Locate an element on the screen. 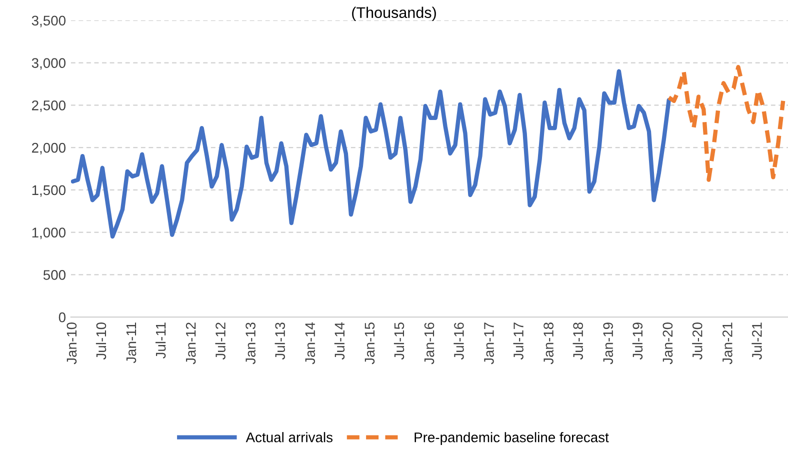  x-tick-label: Jul-15 is located at coordinates (399, 341).